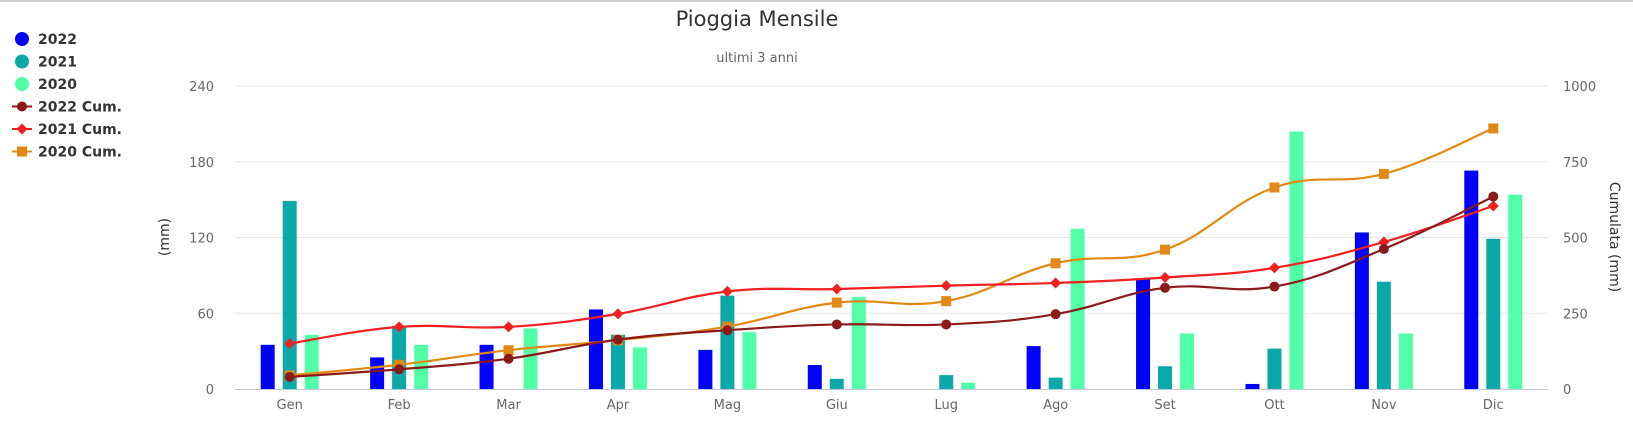 The height and width of the screenshot is (427, 1633). Describe the element at coordinates (1515, 291) in the screenshot. I see `bar-2020-dic` at that location.